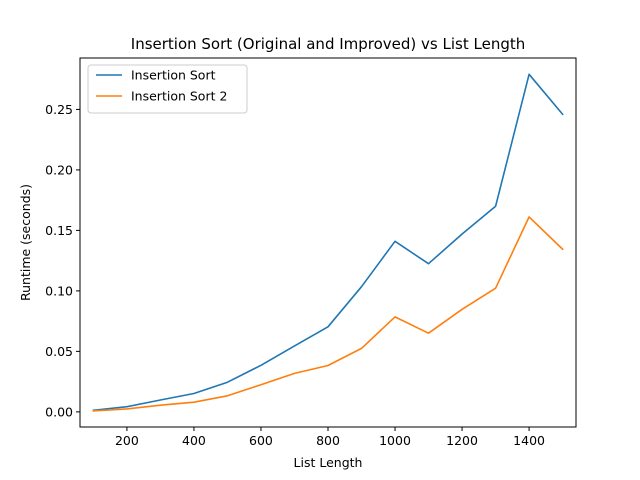 The height and width of the screenshot is (480, 640). I want to click on y-axis-title: Runtime (seconds), so click(25, 242).